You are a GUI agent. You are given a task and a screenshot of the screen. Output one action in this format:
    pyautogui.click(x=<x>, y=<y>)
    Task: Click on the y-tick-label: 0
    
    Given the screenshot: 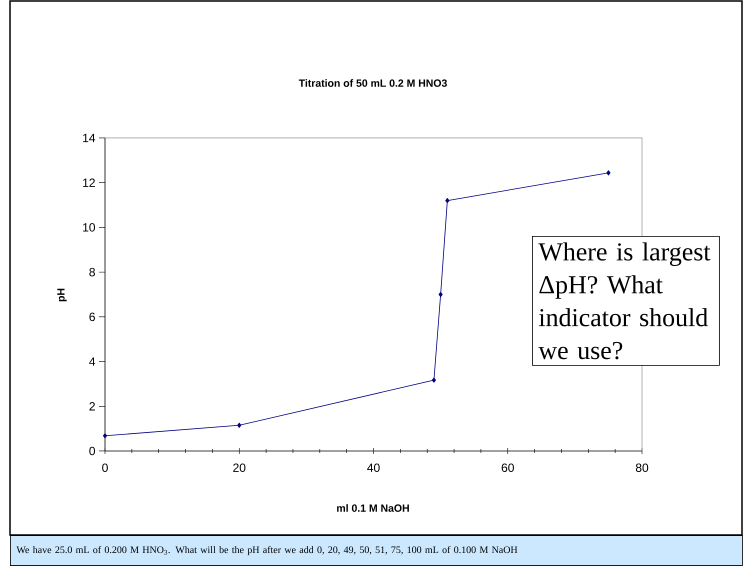 What is the action you would take?
    pyautogui.click(x=92, y=451)
    